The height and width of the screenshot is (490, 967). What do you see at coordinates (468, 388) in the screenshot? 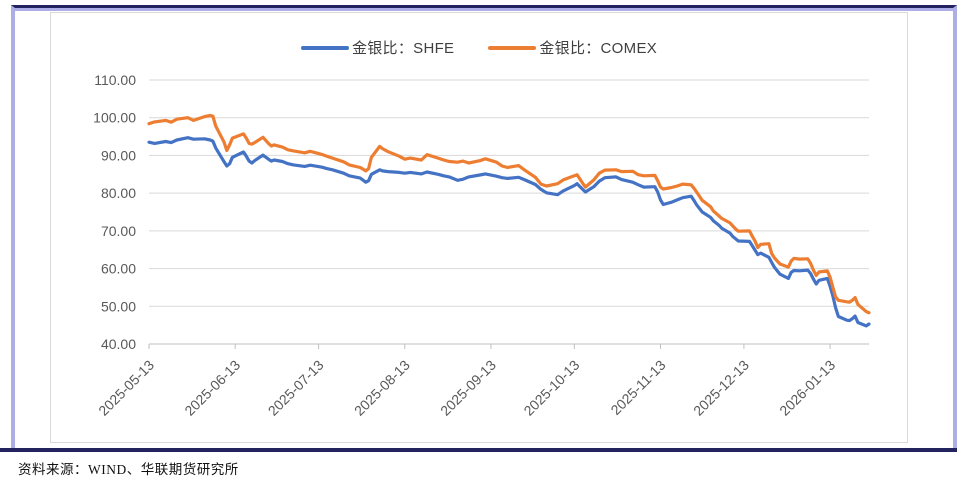
I see `x-axis-tick-label: 2025-09-13` at bounding box center [468, 388].